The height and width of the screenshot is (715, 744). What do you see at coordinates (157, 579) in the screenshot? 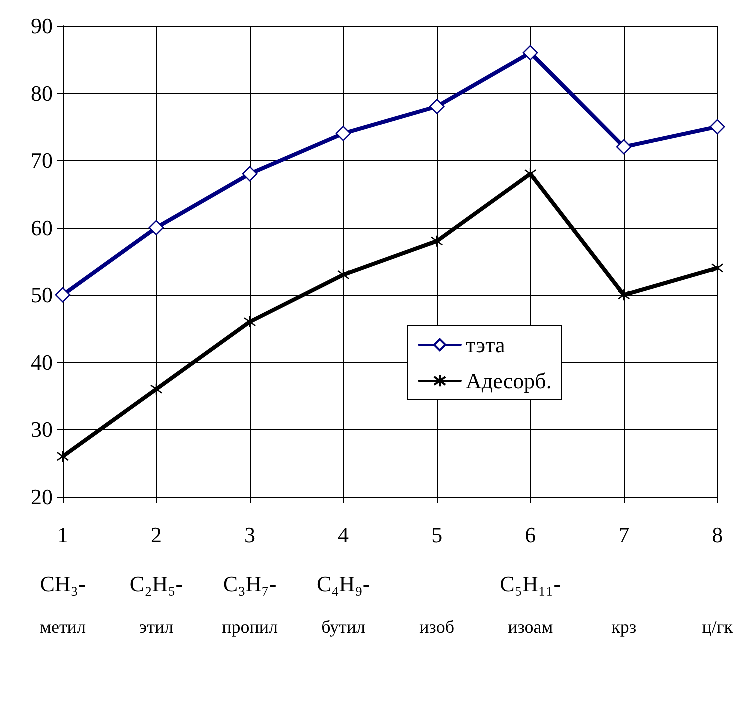
I see `x-tick-label: 2 C₂H₅- этил` at bounding box center [157, 579].